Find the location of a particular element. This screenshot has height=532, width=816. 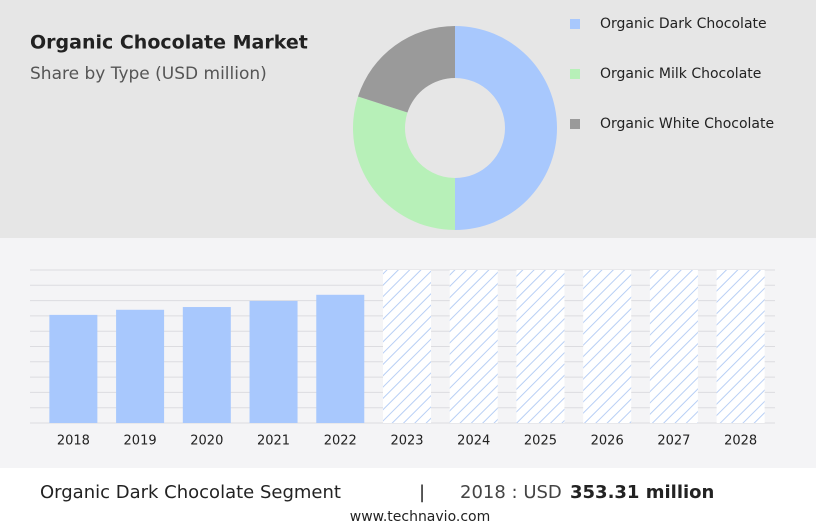

title: Organic Chocolate Market is located at coordinates (169, 43).